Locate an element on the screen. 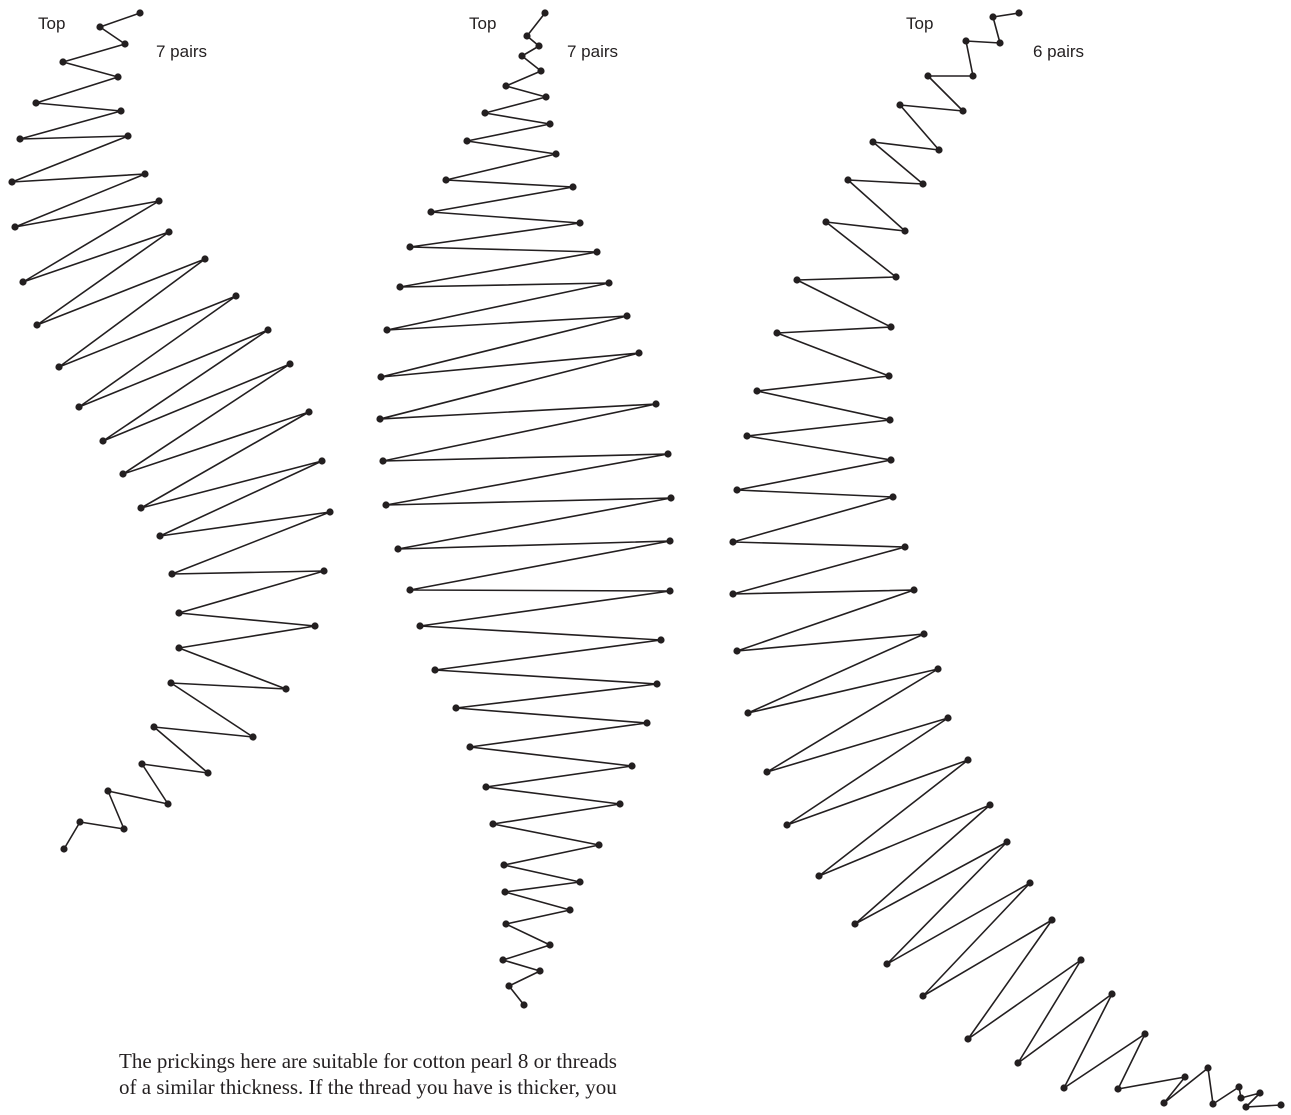 This screenshot has height=1115, width=1291. pattern-1-pairs-label: 7 pairs is located at coordinates (182, 51).